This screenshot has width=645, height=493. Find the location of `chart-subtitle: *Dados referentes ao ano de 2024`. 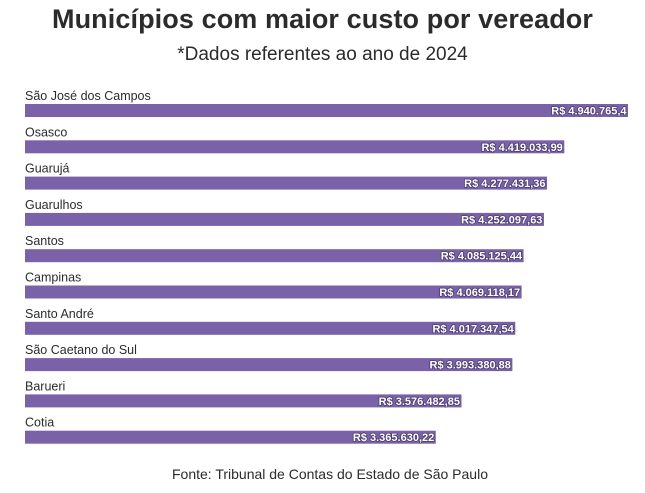

chart-subtitle: *Dados referentes ao ano de 2024 is located at coordinates (322, 54).